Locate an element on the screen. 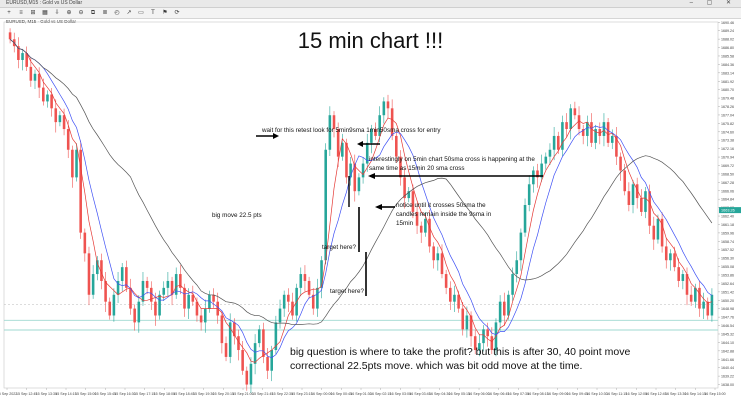 Image resolution: width=741 pixels, height=403 pixels. x-tick-label: 16 Sep 06:45 is located at coordinates (498, 394).